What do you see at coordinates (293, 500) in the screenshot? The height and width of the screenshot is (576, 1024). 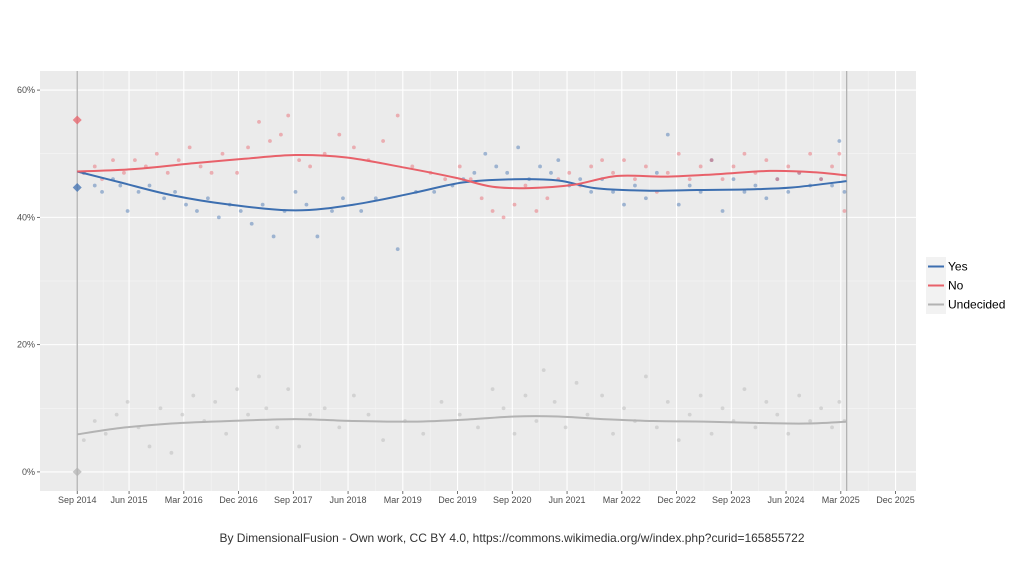 I see `x-tick-label: Sep 2017` at bounding box center [293, 500].